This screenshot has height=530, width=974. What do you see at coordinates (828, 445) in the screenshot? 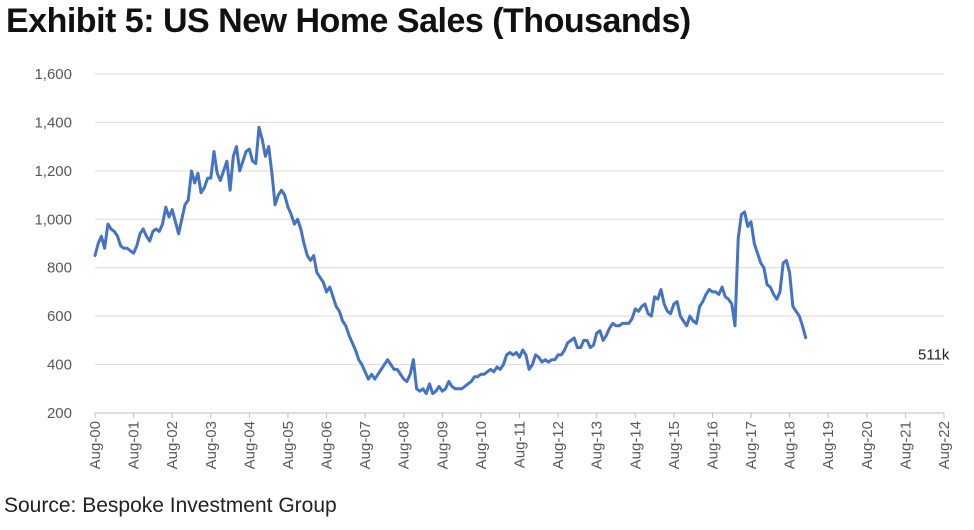
I see `x-tick-label: Aug-19` at bounding box center [828, 445].